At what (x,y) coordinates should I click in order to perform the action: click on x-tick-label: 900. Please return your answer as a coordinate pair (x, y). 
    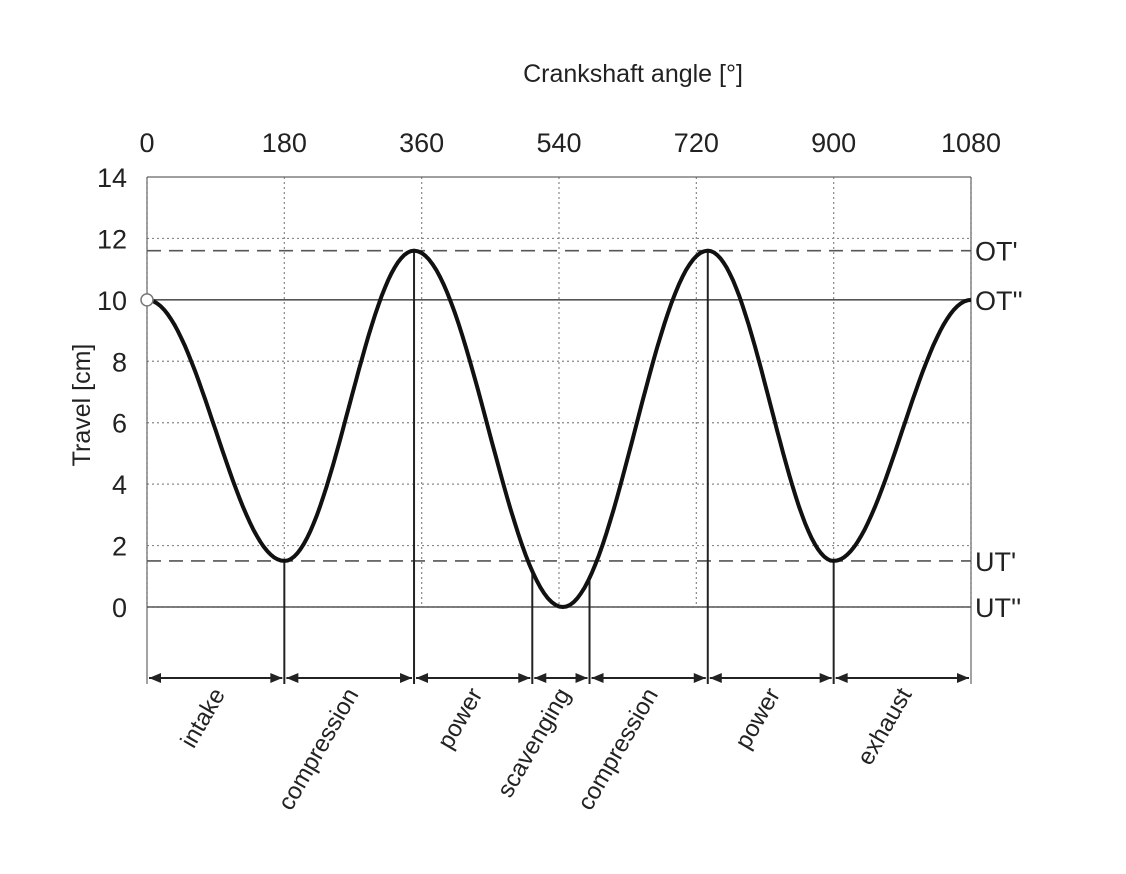
    Looking at the image, I should click on (833, 143).